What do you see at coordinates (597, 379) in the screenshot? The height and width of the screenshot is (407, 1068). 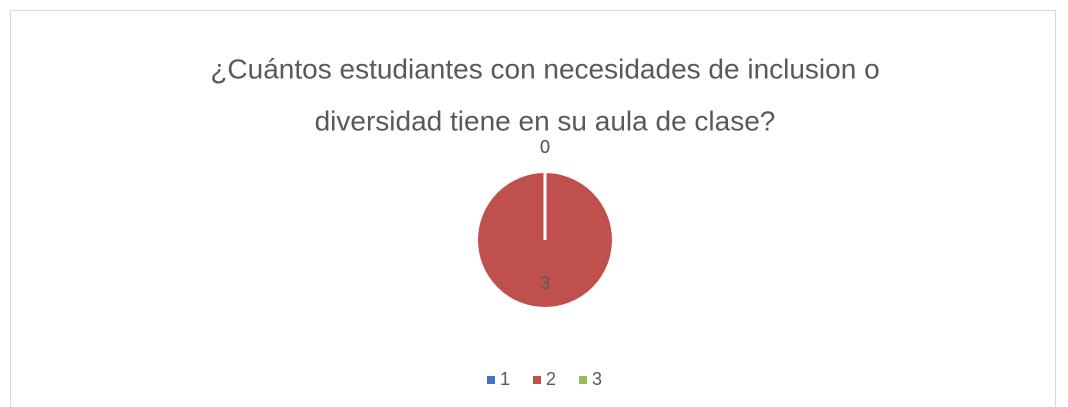 I see `legend-label: 3` at bounding box center [597, 379].